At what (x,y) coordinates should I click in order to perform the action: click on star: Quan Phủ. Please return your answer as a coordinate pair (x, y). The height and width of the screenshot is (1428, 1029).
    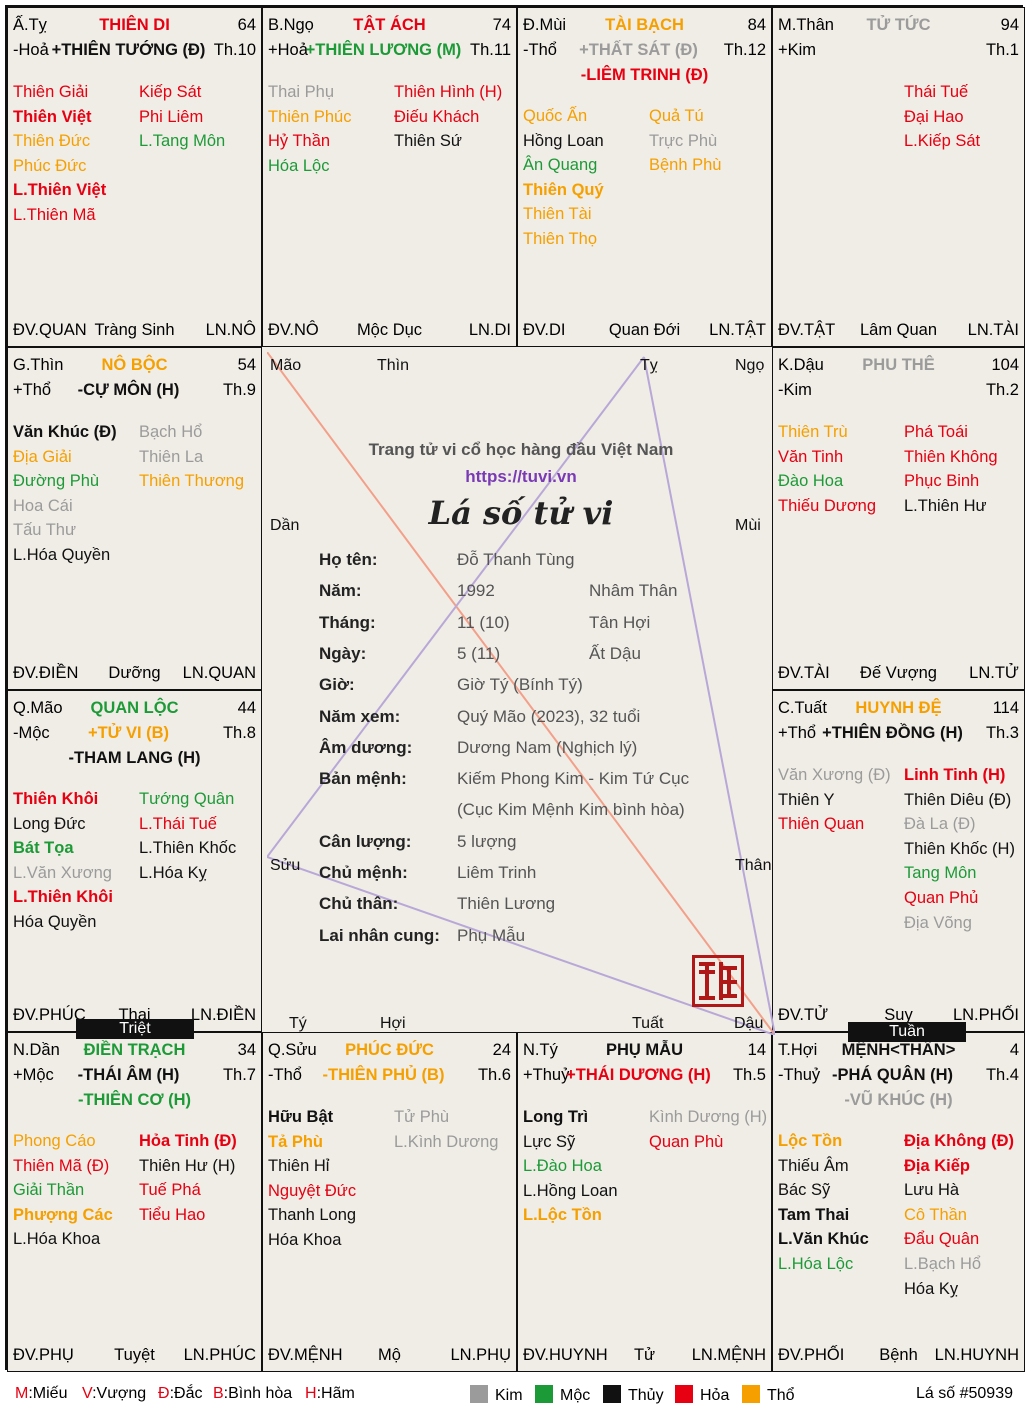
    Looking at the image, I should click on (941, 897).